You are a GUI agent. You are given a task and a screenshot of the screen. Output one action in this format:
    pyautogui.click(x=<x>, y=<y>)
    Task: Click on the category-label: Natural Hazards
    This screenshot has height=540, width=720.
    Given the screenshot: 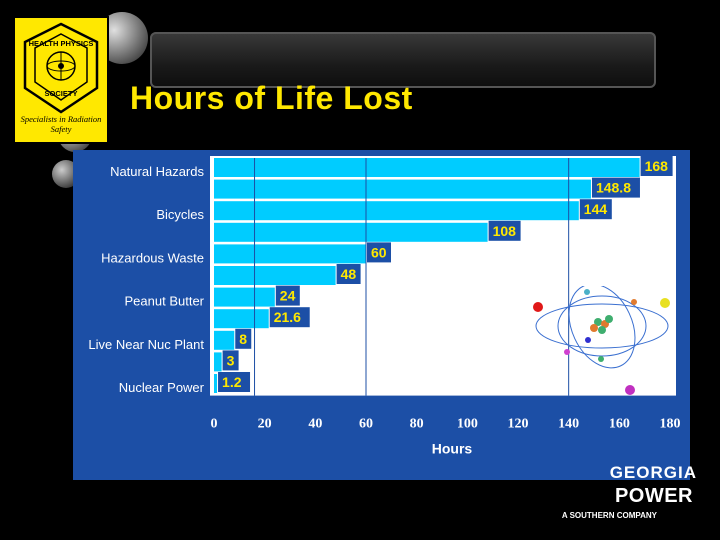 What is the action you would take?
    pyautogui.click(x=157, y=171)
    